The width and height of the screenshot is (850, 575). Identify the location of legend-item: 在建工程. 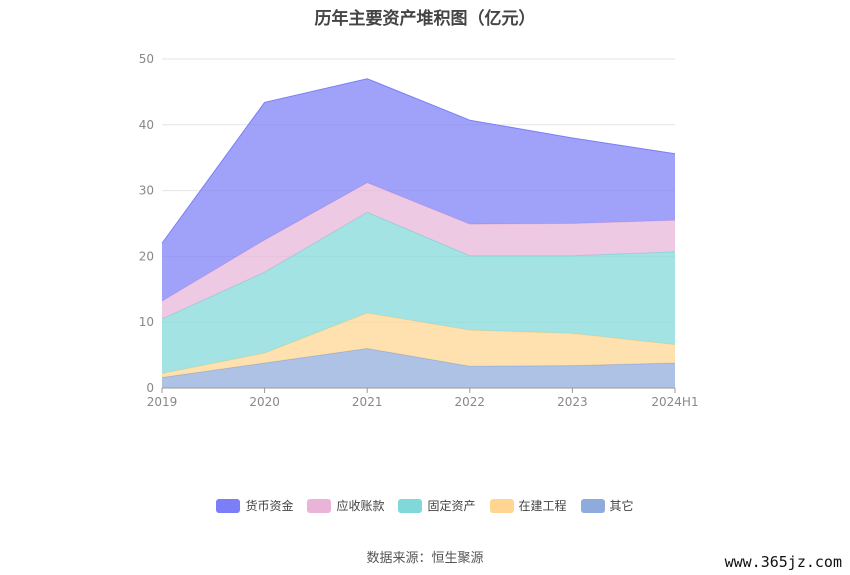
(528, 505).